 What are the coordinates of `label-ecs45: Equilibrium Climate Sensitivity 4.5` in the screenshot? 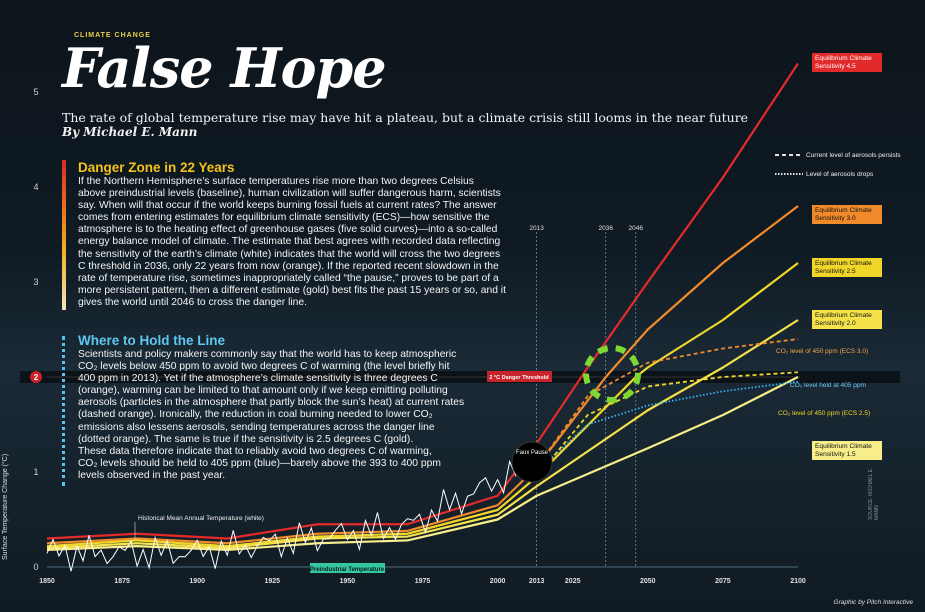 It's located at (847, 62).